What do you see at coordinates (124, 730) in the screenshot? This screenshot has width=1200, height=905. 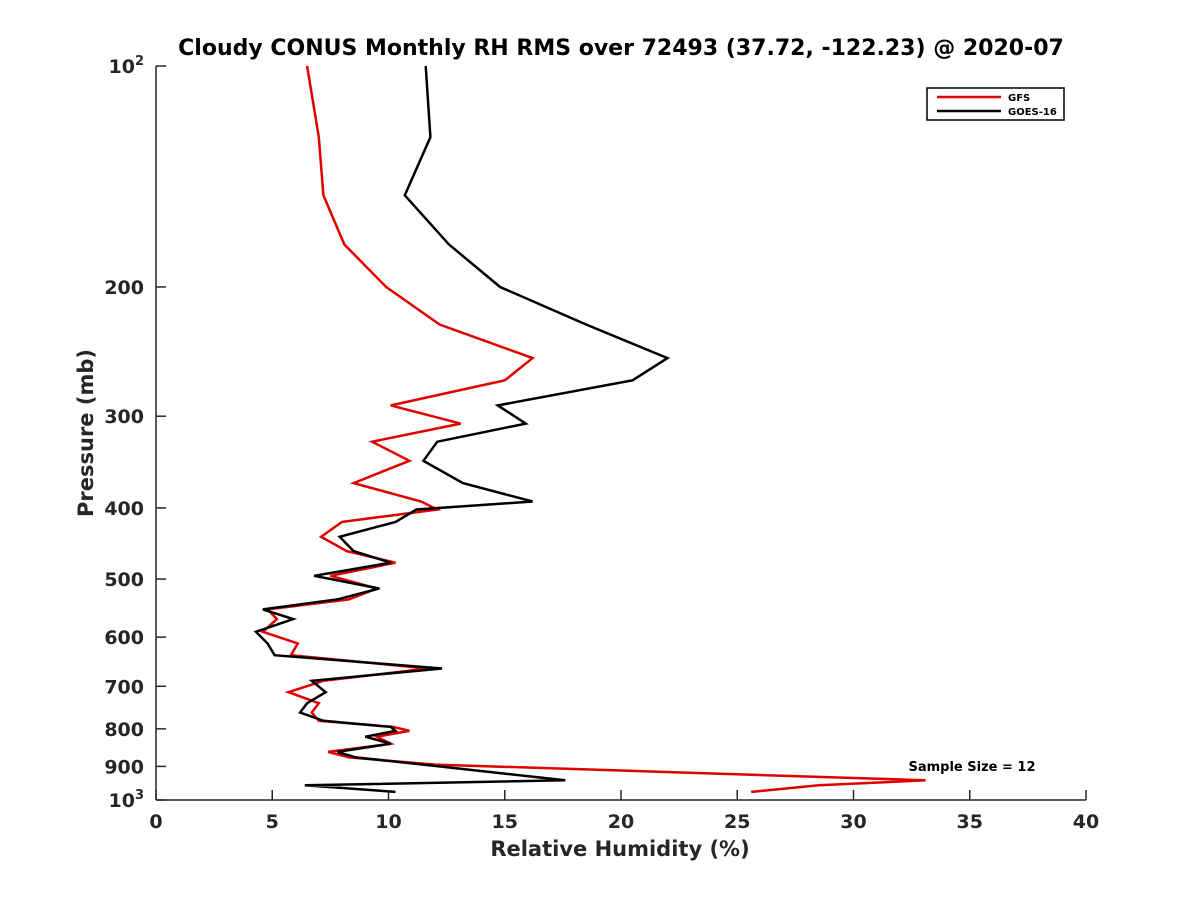 I see `y-tick-label-7: 800` at bounding box center [124, 730].